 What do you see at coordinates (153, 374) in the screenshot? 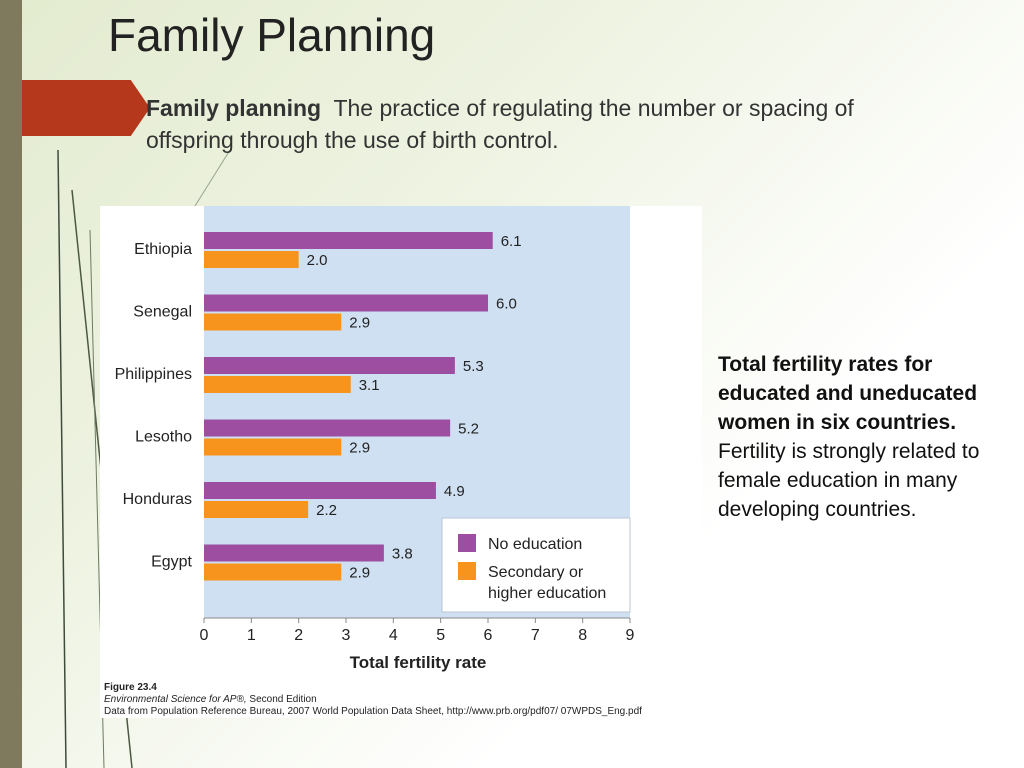
I see `category-label: Philippines` at bounding box center [153, 374].